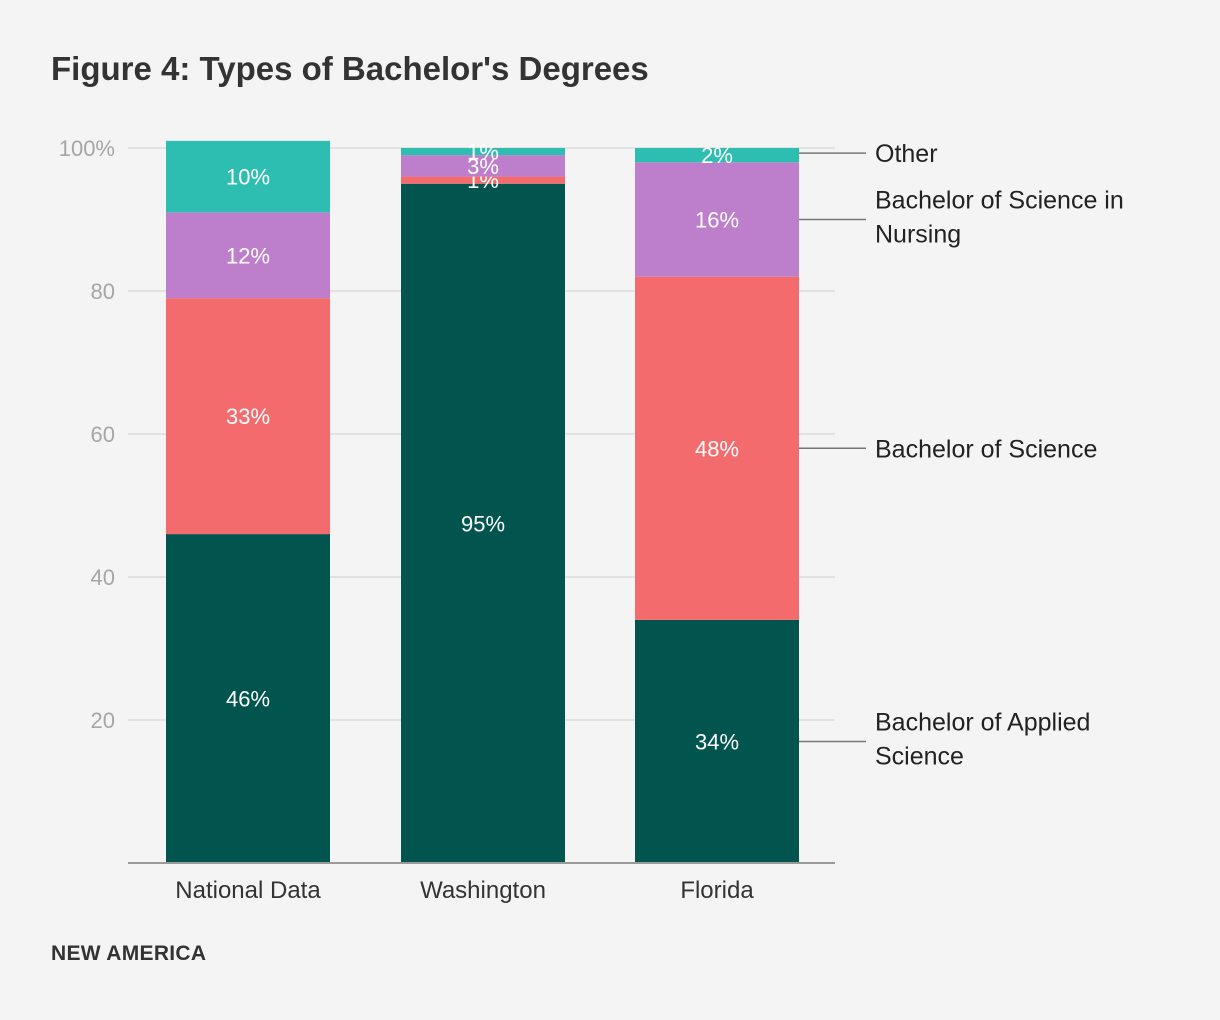  Describe the element at coordinates (103, 434) in the screenshot. I see `y-tick-label: 60` at that location.